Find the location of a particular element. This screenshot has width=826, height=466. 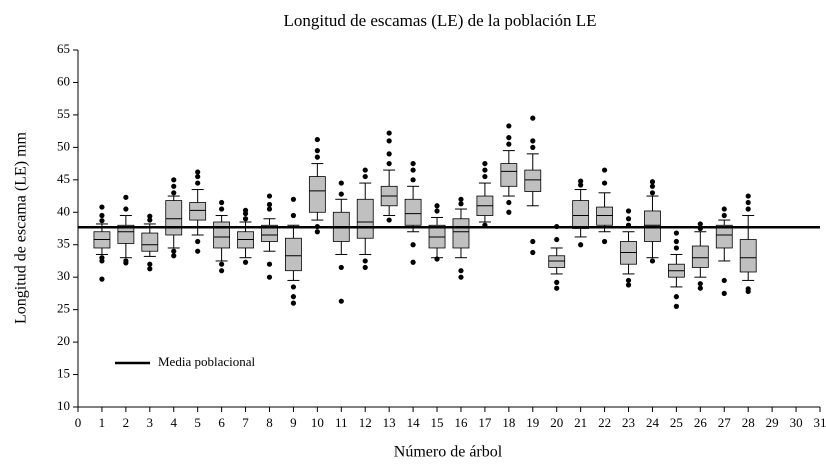

x-tick-label: 9 is located at coordinates (293, 422).